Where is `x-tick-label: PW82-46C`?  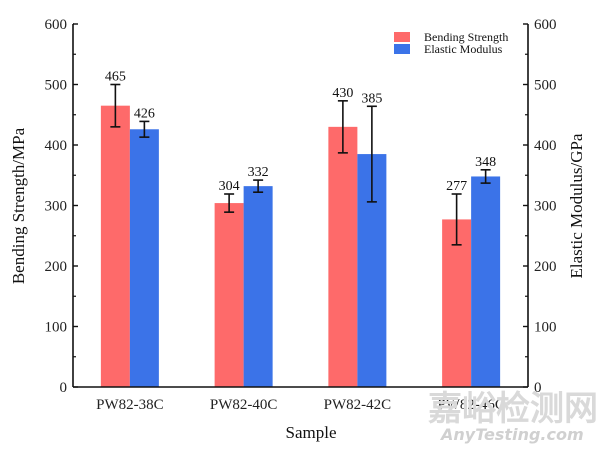
x-tick-label: PW82-46C is located at coordinates (471, 405).